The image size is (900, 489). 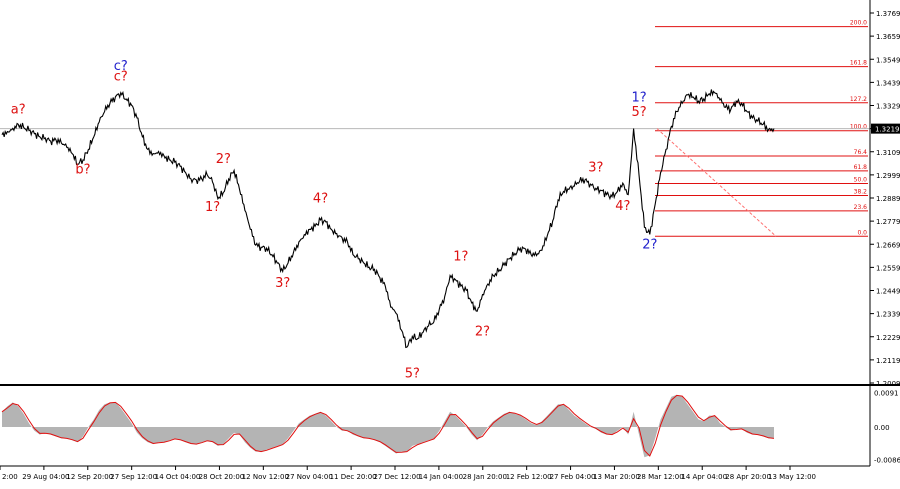 I want to click on y-tick-label-4: 1.3329, so click(x=888, y=107).